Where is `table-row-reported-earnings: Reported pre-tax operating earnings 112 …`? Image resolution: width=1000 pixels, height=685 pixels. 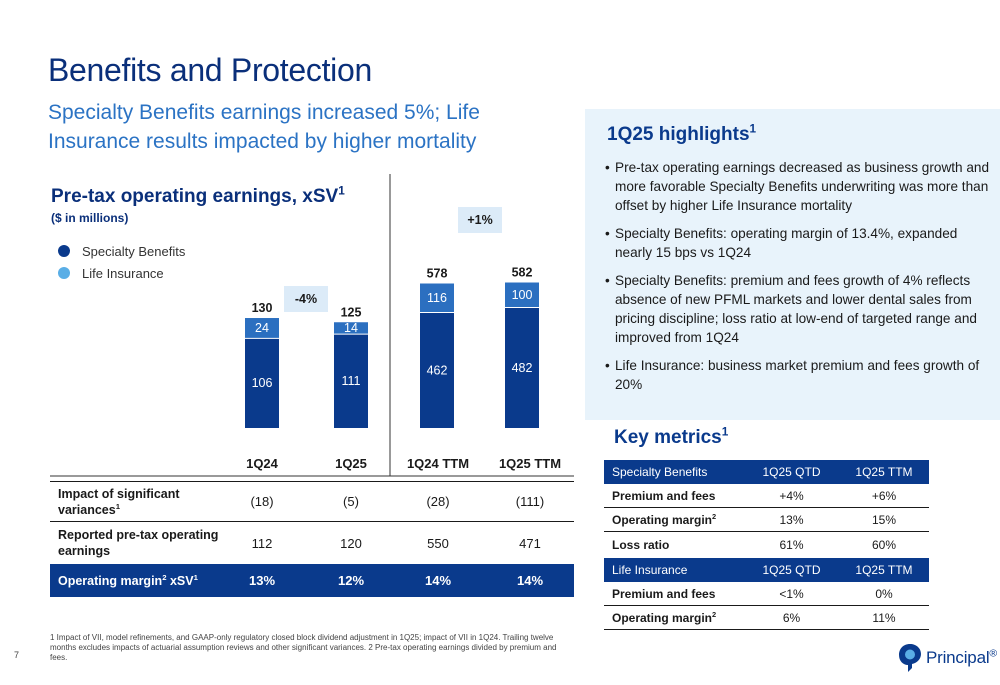
table-row-reported-earnings: Reported pre-tax operating earnings 112 … is located at coordinates (312, 543).